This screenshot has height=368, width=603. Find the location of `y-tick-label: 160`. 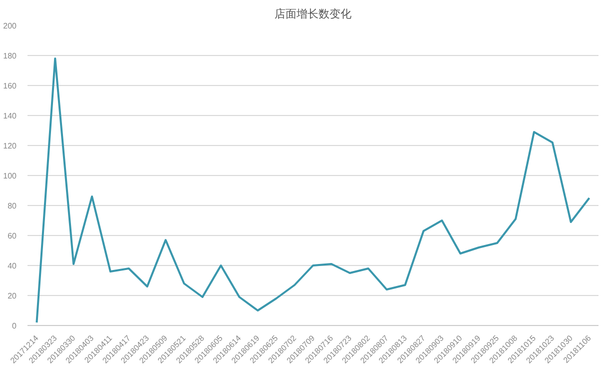

y-tick-label: 160 is located at coordinates (10, 86).